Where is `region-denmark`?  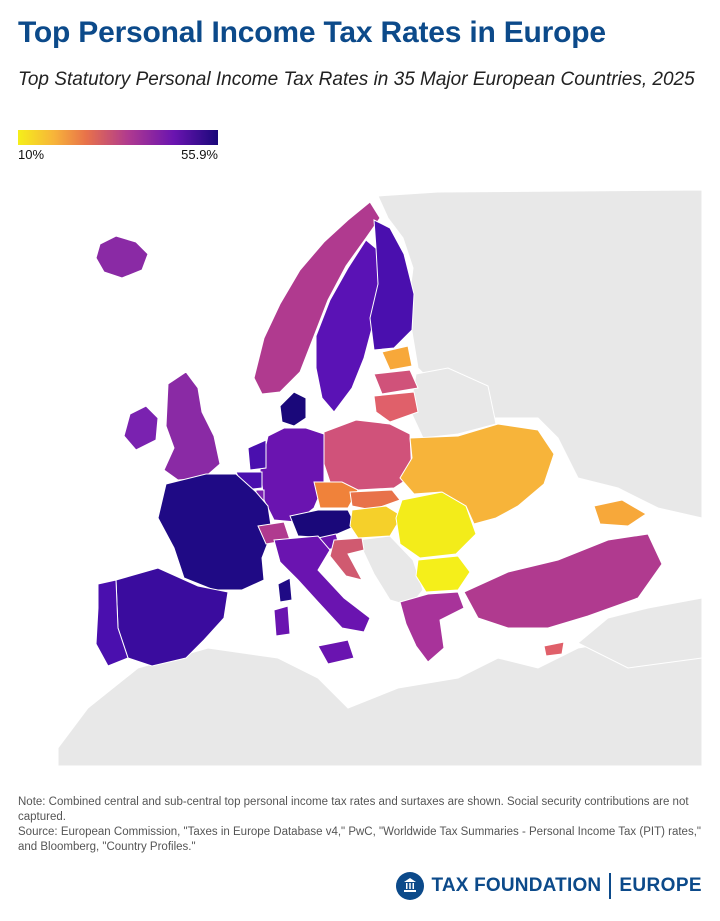
region-denmark is located at coordinates (293, 409).